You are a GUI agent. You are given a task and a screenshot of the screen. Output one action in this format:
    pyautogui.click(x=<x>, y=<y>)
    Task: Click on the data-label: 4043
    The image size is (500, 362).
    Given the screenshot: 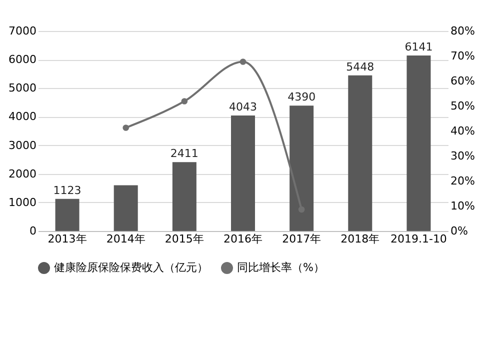 What is the action you would take?
    pyautogui.click(x=243, y=107)
    